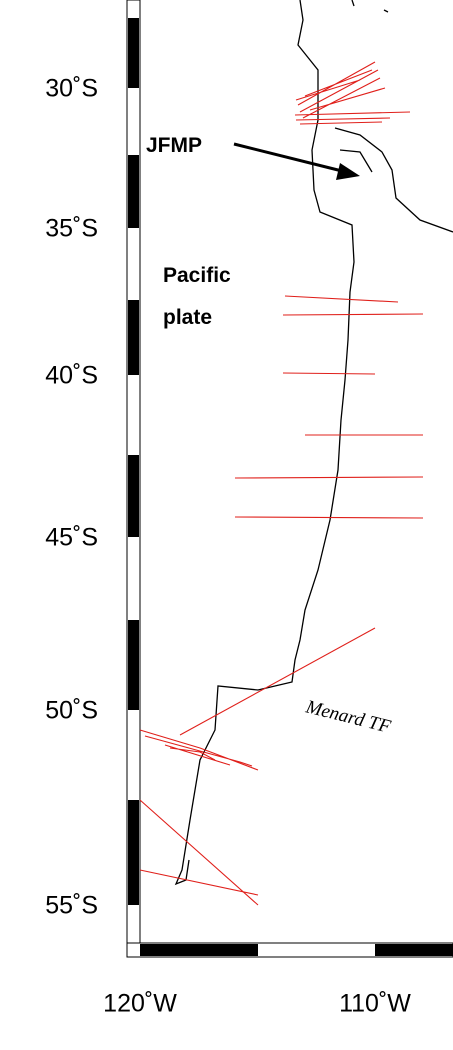 The image size is (453, 1050). What do you see at coordinates (348, 717) in the screenshot?
I see `annotation: Menard TF` at bounding box center [348, 717].